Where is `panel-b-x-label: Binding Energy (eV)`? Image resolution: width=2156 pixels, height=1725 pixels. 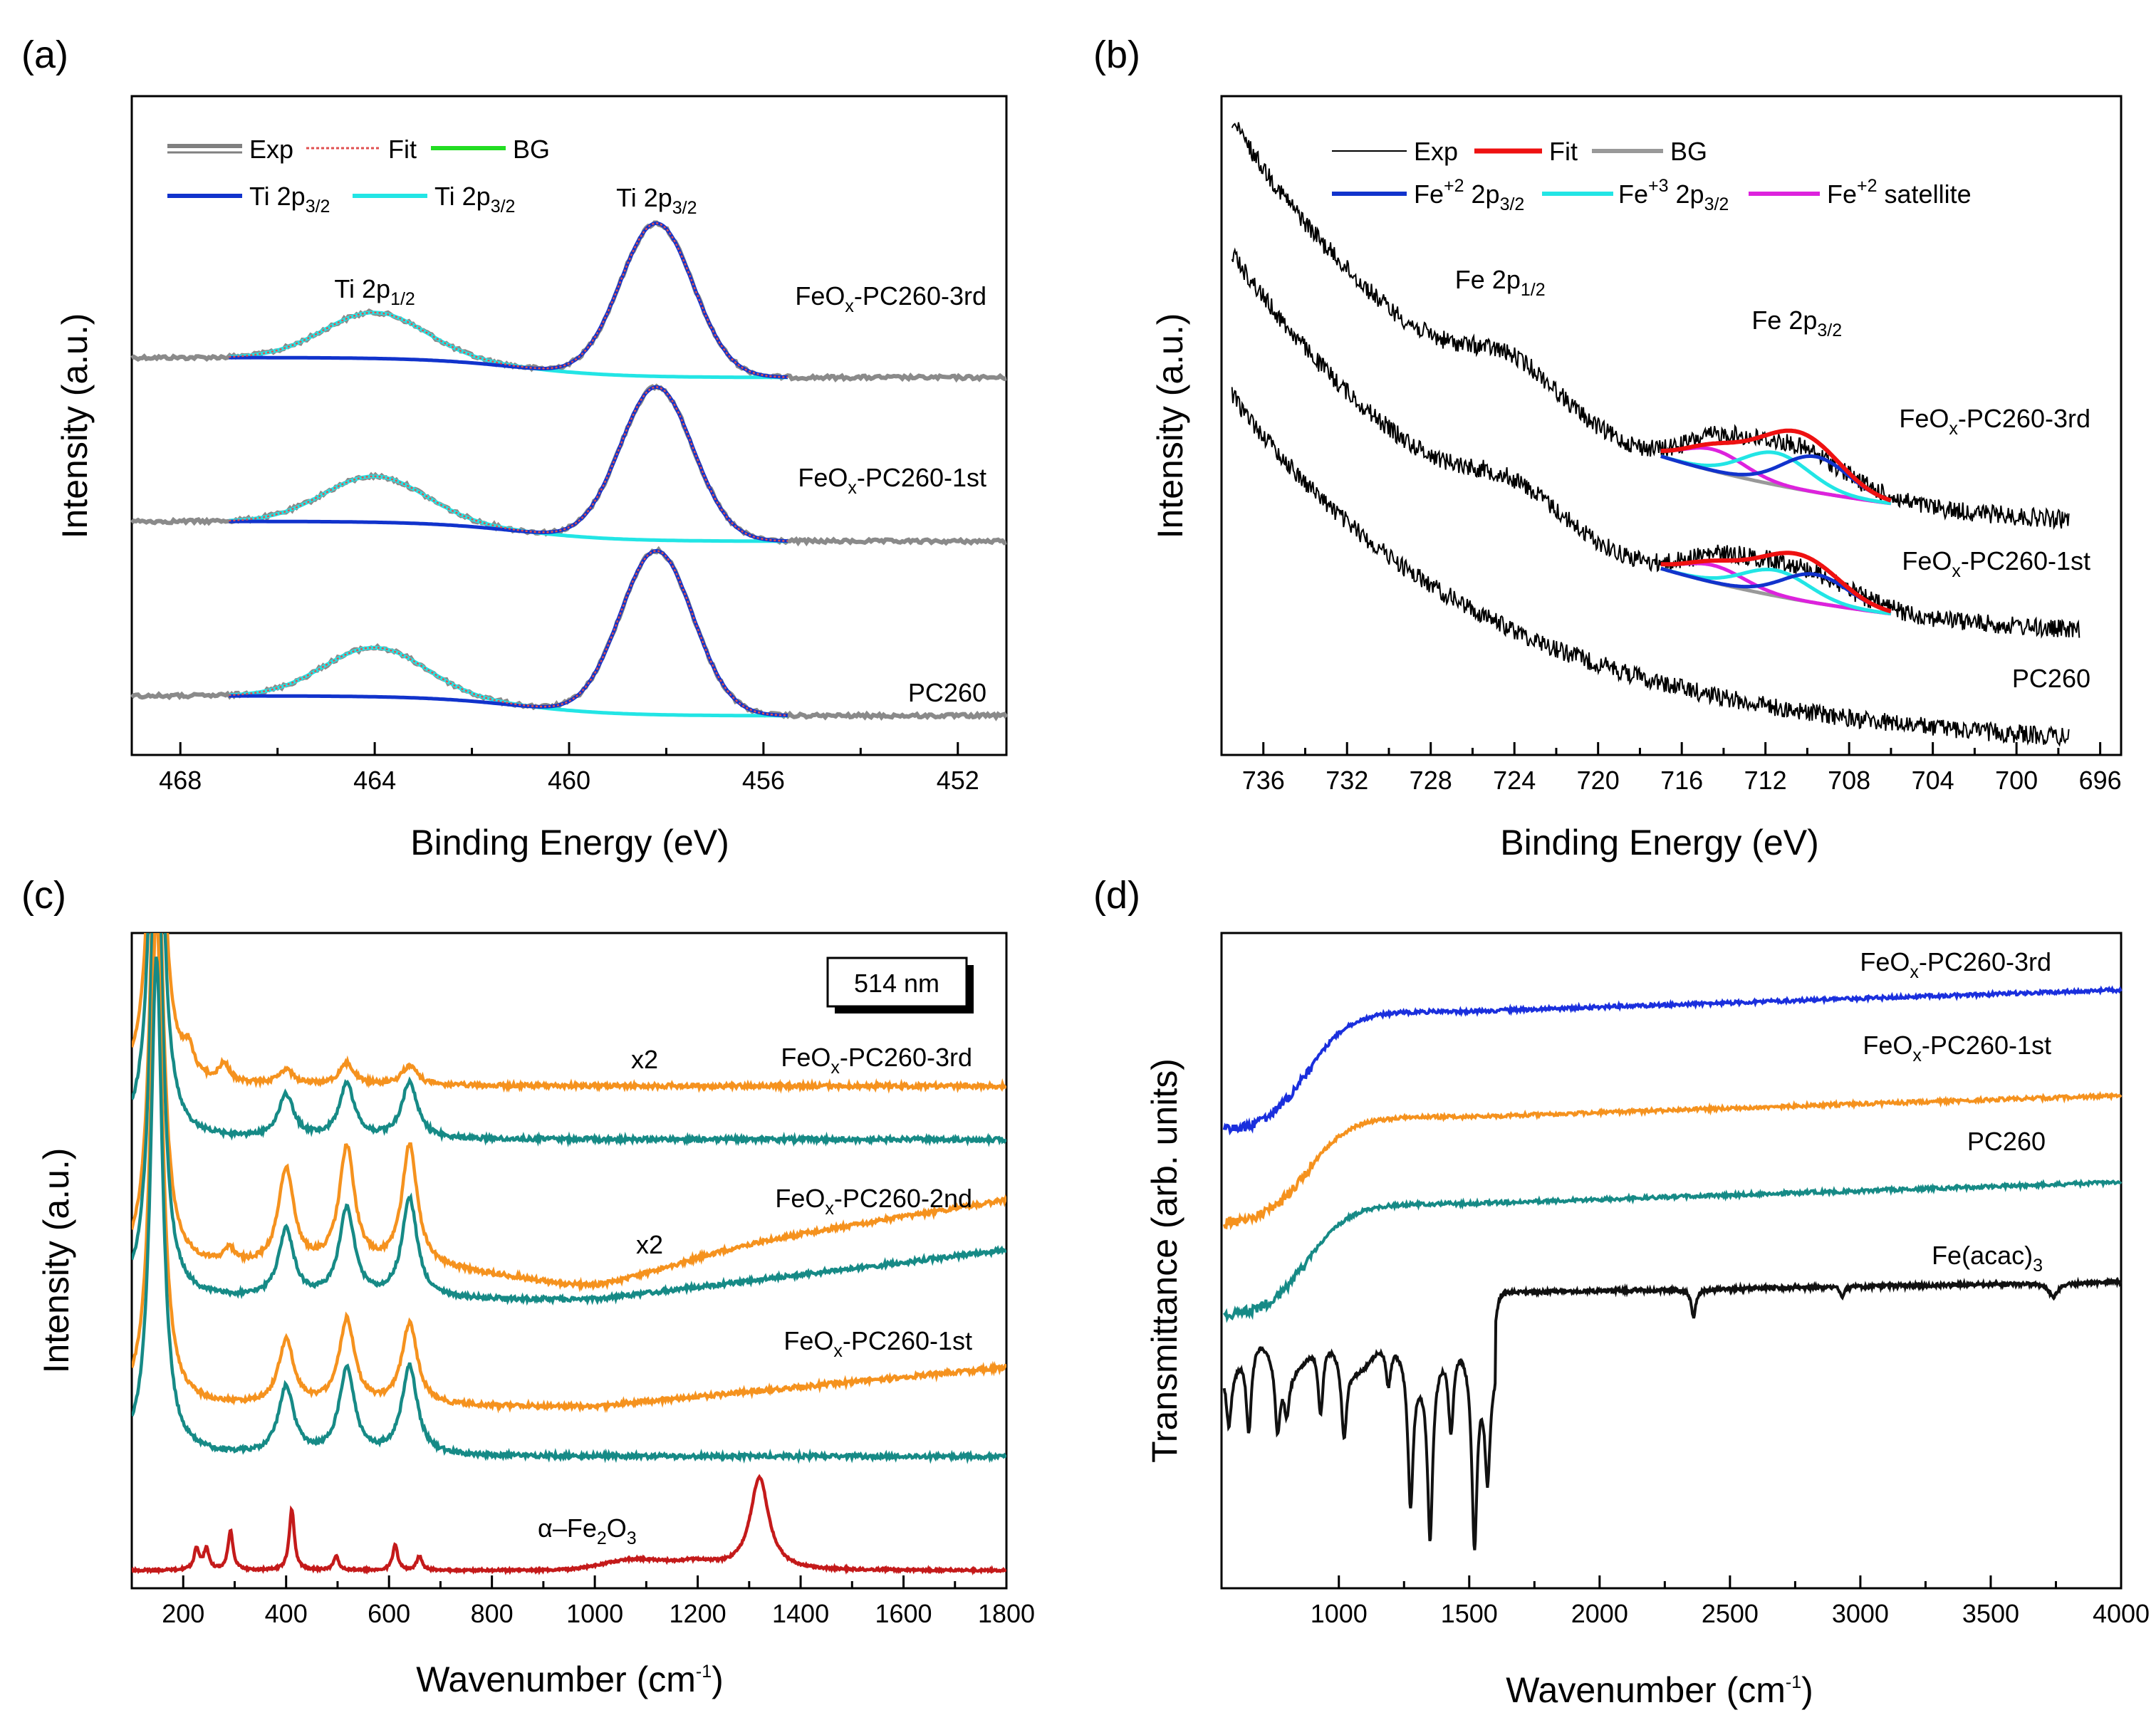
panel-b-x-label: Binding Energy (eV) is located at coordinates (1659, 842).